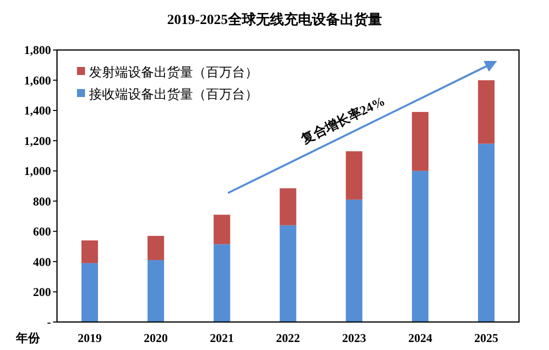 The height and width of the screenshot is (350, 549). Describe the element at coordinates (28, 338) in the screenshot. I see `x-axis-title: 年份` at that location.